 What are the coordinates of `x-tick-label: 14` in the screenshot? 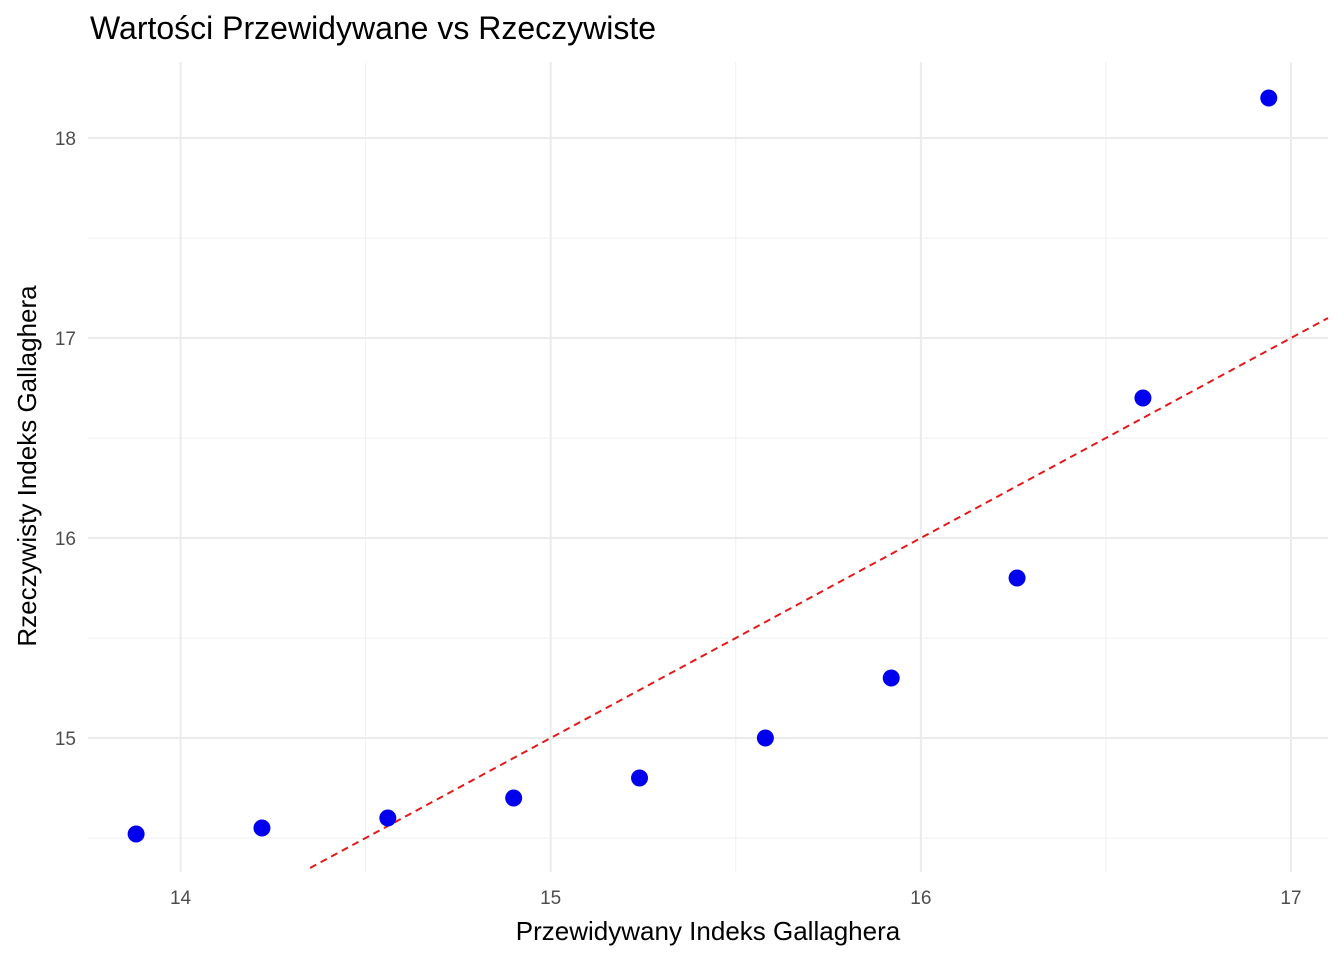 It's located at (181, 898).